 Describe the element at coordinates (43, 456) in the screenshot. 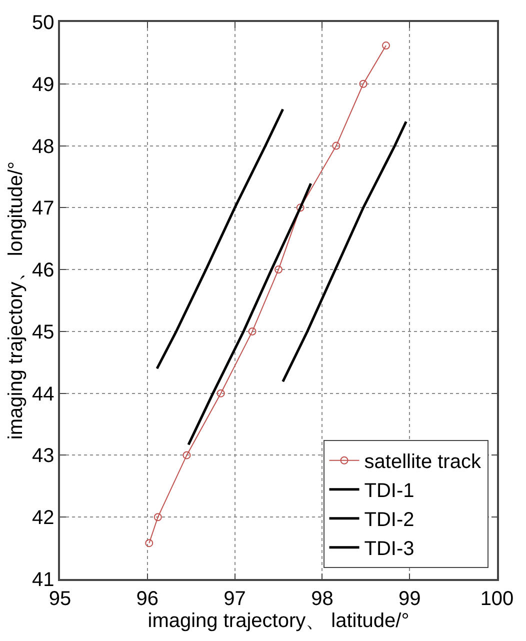

I see `y-tick-label: 43` at that location.